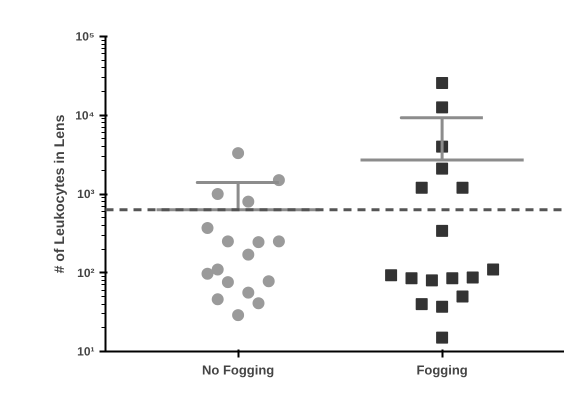 The image size is (564, 401). What do you see at coordinates (59, 194) in the screenshot?
I see `y-axis-title: # of Leukocytes in Lens` at bounding box center [59, 194].